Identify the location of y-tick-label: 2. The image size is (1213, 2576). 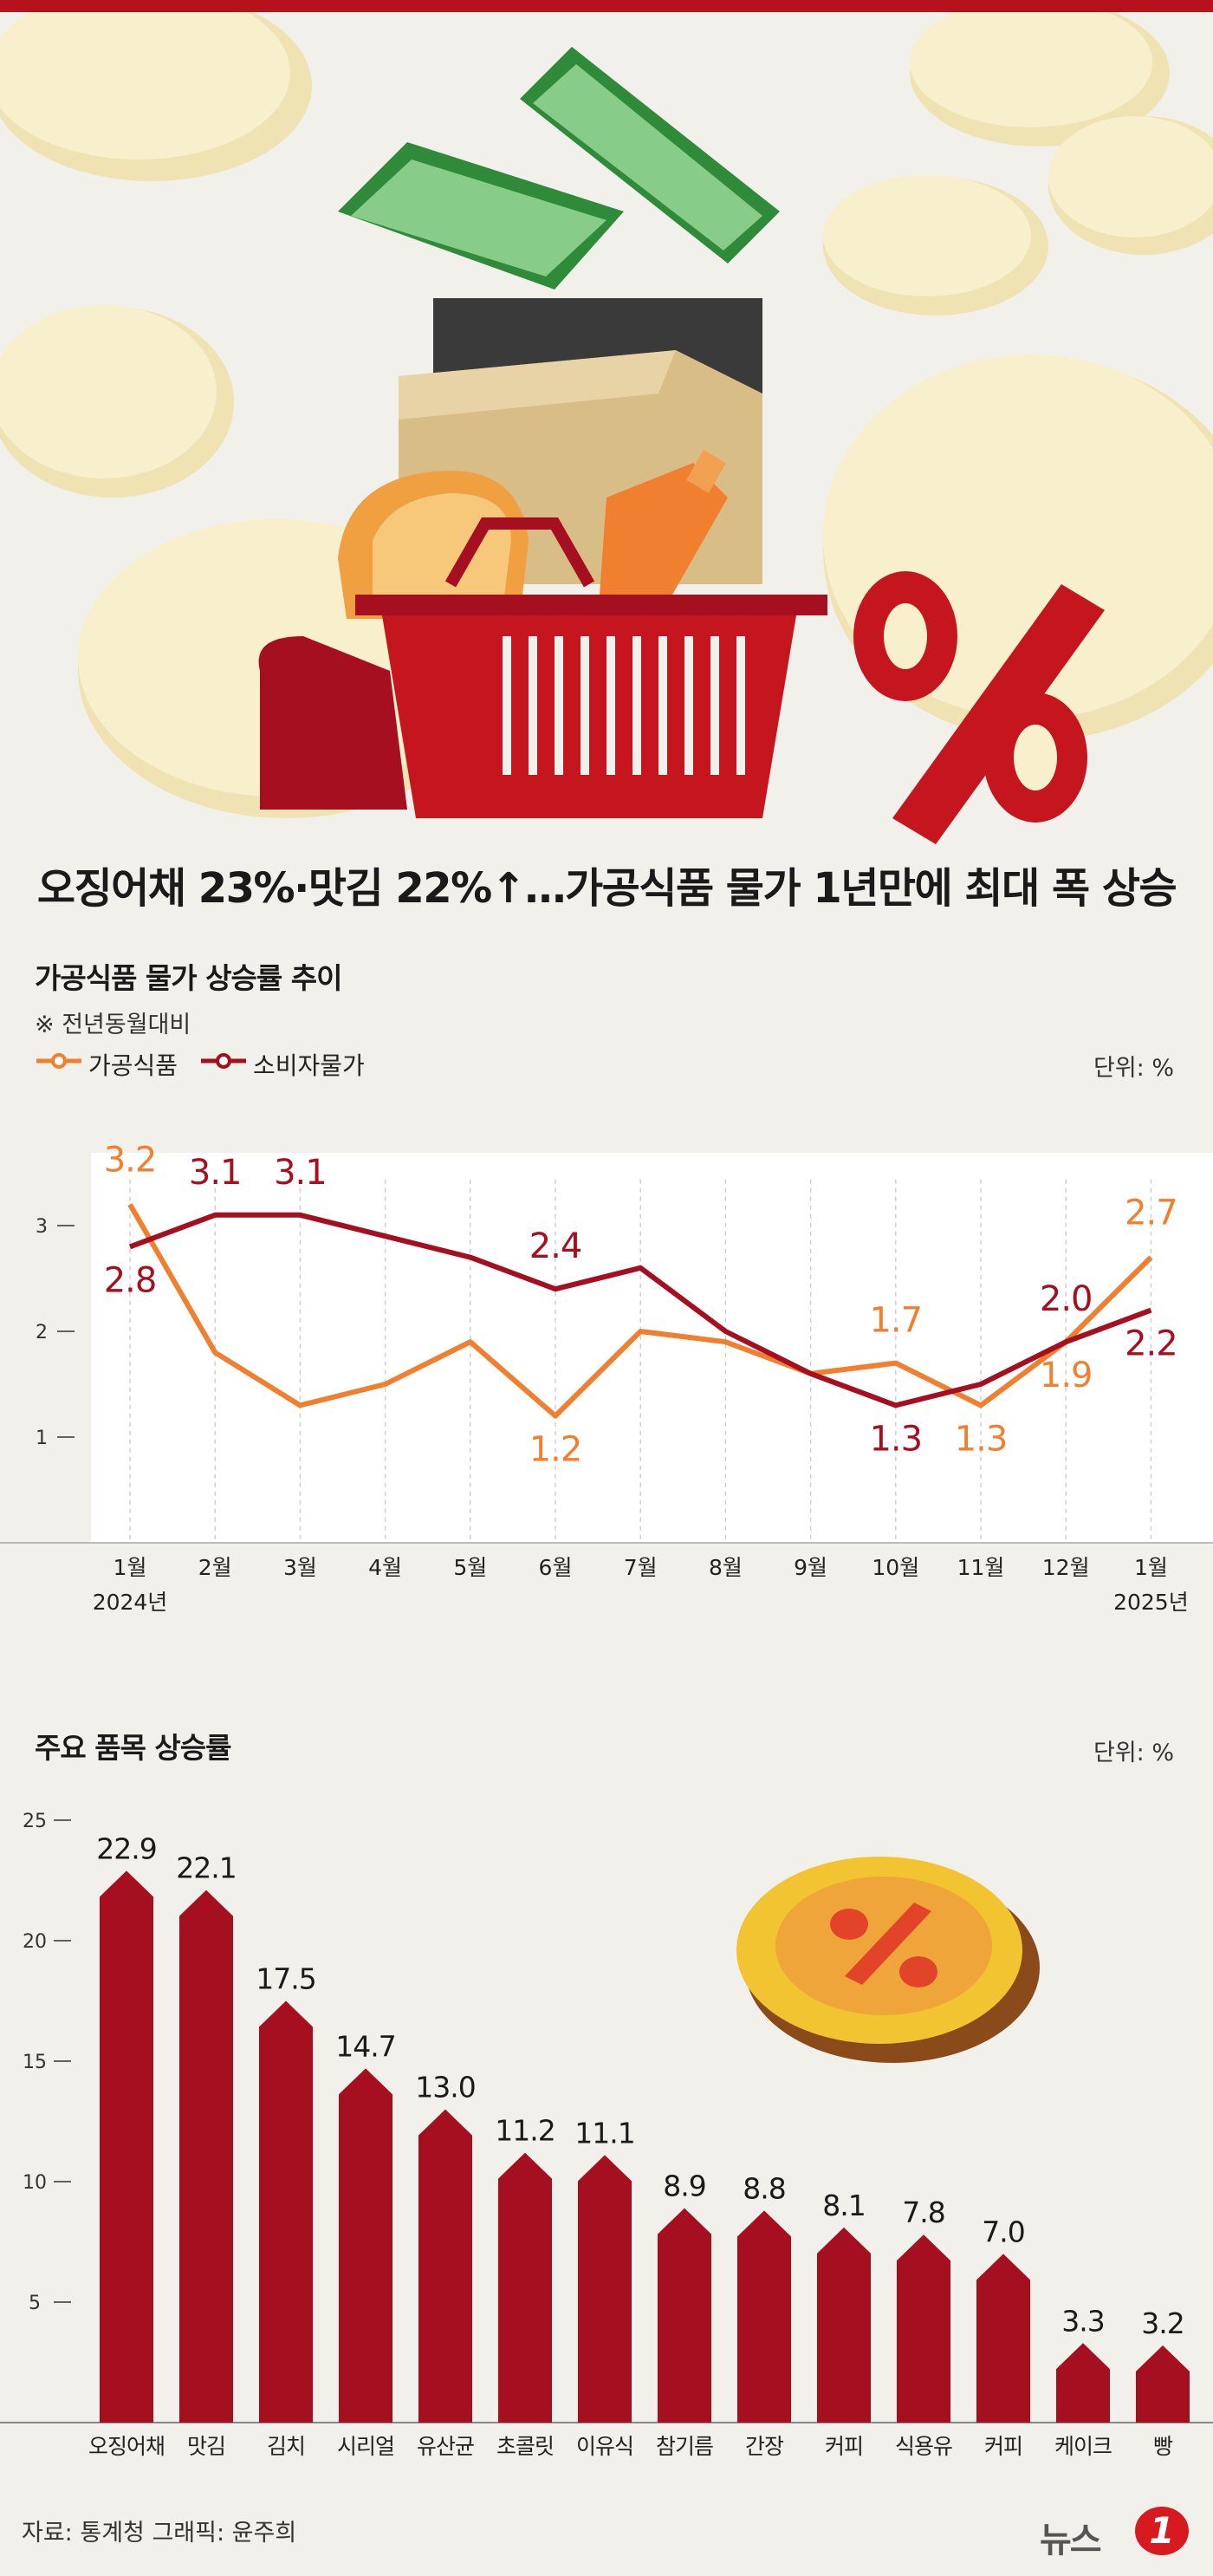
(42, 1332).